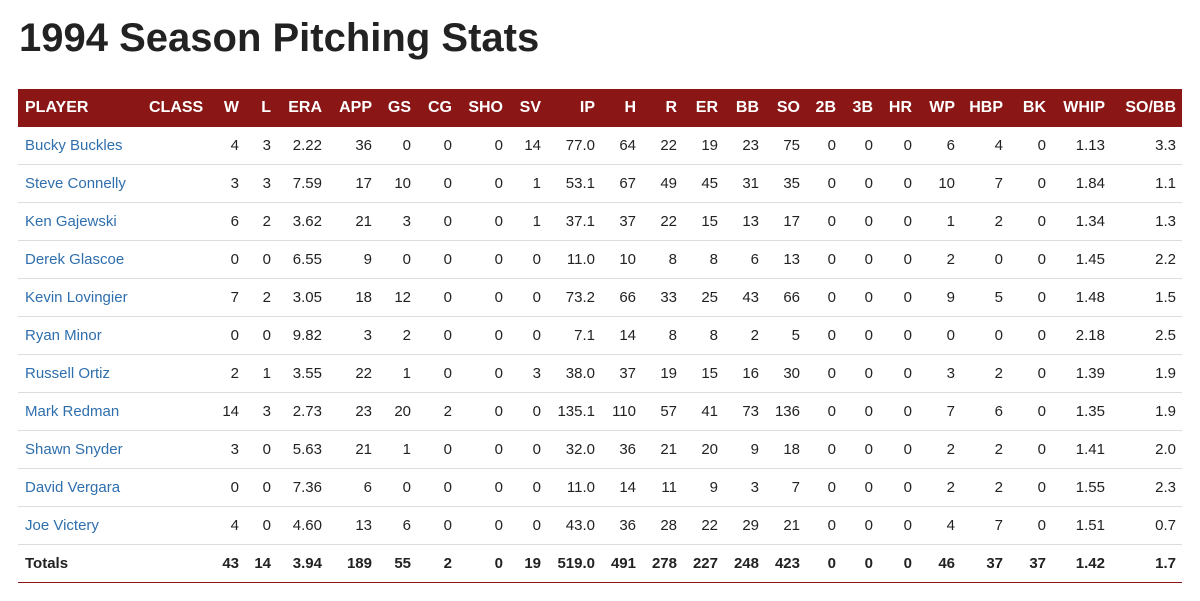  Describe the element at coordinates (68, 373) in the screenshot. I see `player-link: Russell Ortiz` at that location.